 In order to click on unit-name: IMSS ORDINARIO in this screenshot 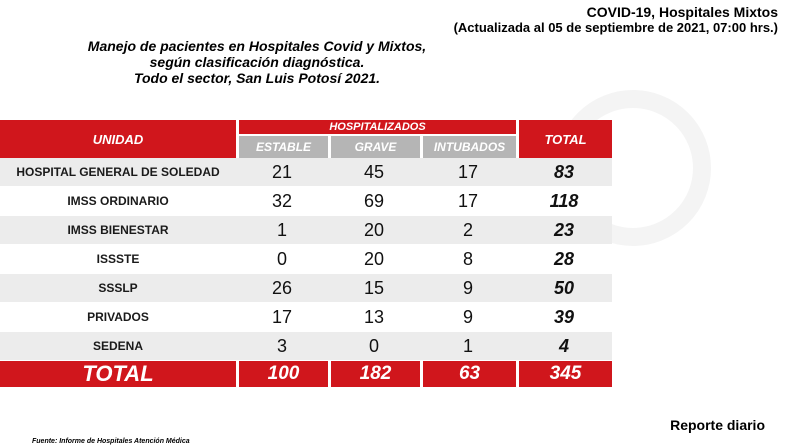, I will do `click(118, 201)`.